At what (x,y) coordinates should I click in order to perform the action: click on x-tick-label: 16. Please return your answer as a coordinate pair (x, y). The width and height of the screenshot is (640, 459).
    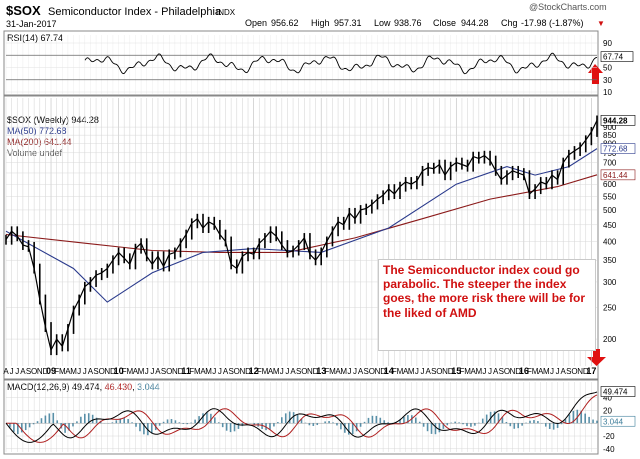
    Looking at the image, I should click on (524, 371).